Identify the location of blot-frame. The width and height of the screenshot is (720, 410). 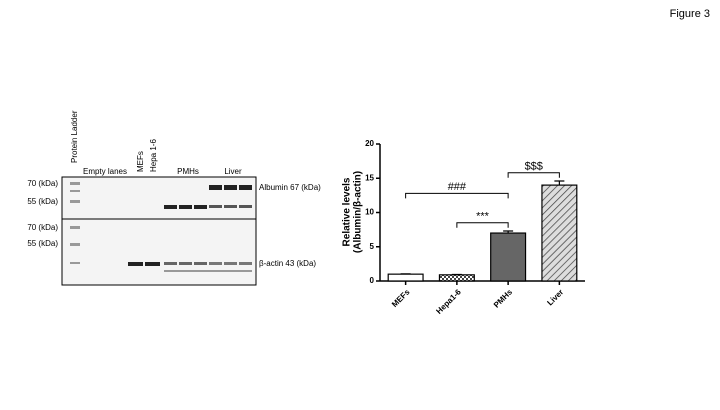
(159, 231).